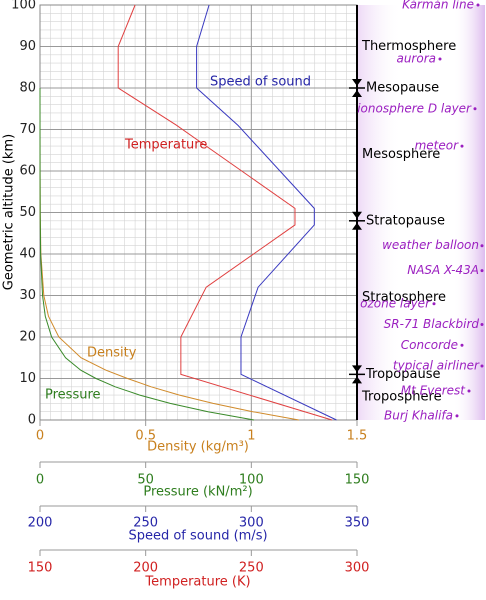 This screenshot has width=486, height=600. I want to click on layer-label: Thermosphere, so click(408, 46).